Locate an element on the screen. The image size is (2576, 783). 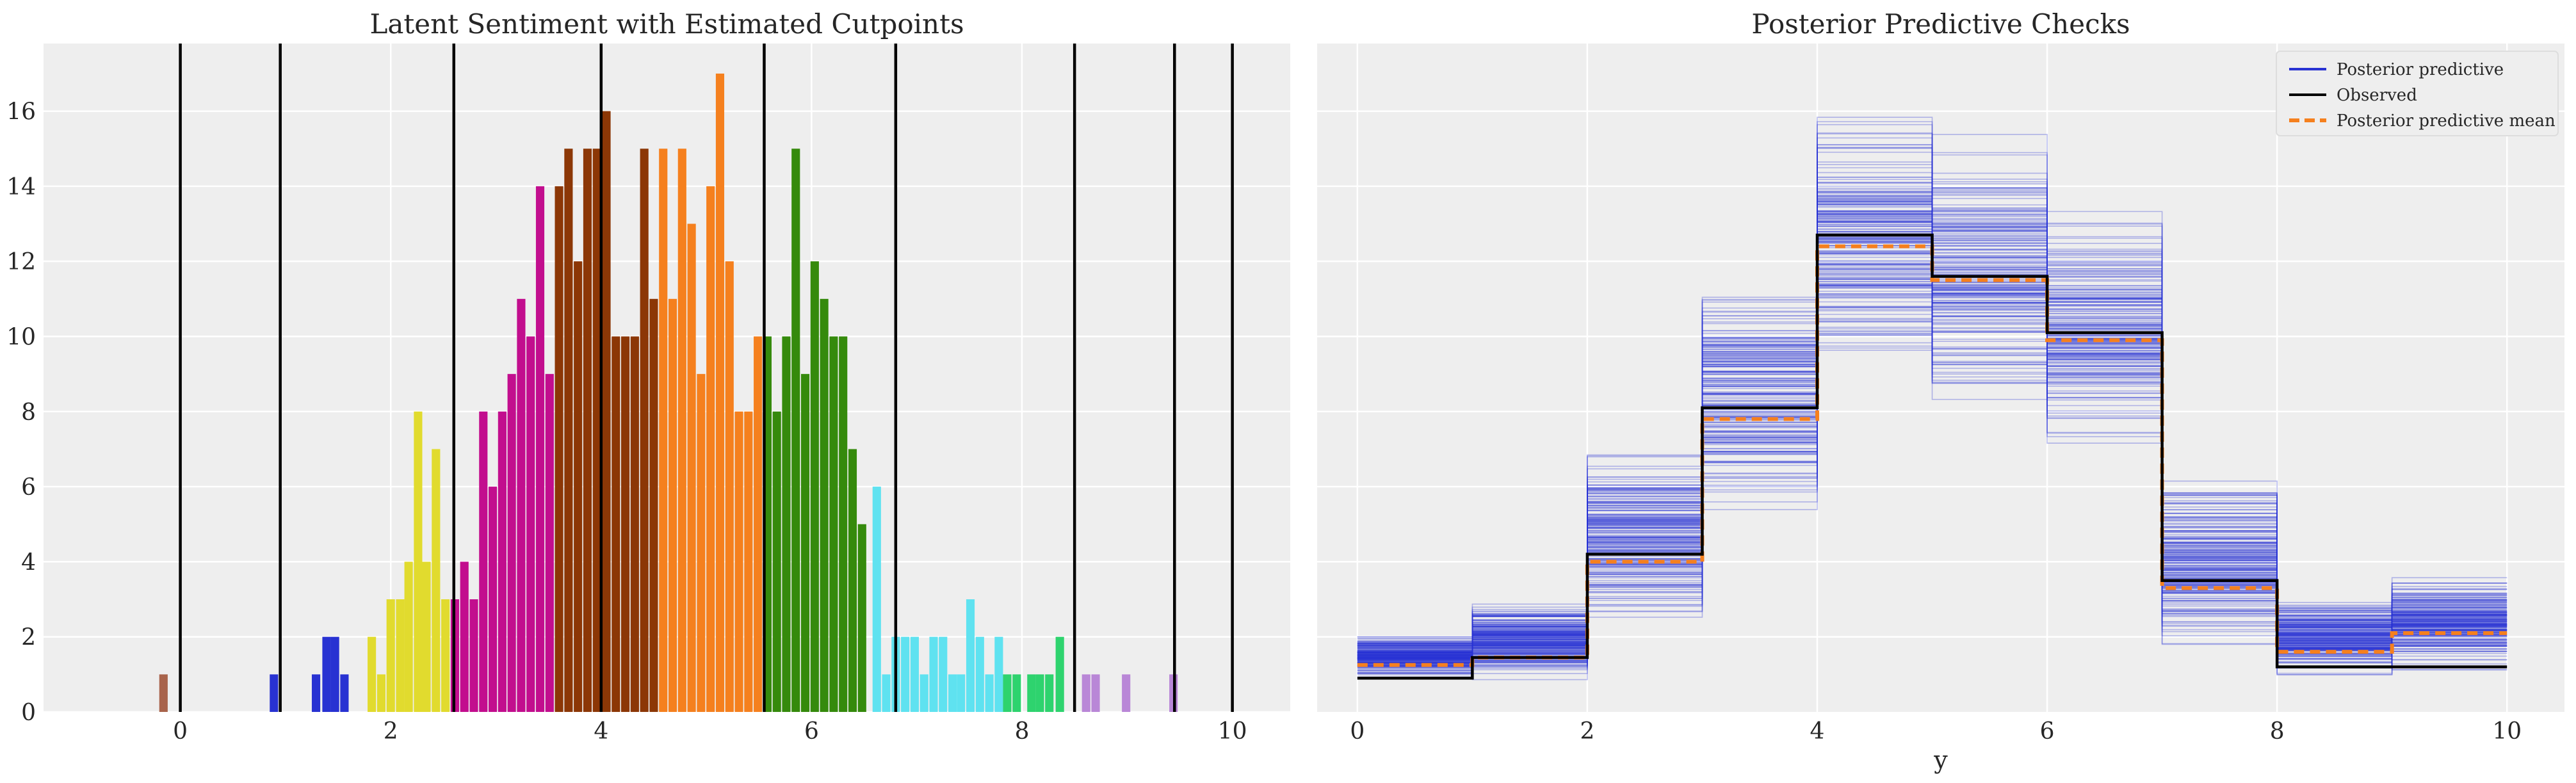
right-x-tick-label: 4 is located at coordinates (1817, 731).